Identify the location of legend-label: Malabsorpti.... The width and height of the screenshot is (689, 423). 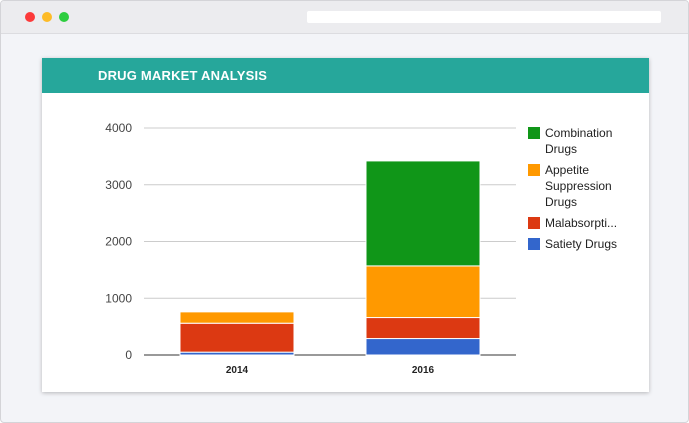
(581, 223).